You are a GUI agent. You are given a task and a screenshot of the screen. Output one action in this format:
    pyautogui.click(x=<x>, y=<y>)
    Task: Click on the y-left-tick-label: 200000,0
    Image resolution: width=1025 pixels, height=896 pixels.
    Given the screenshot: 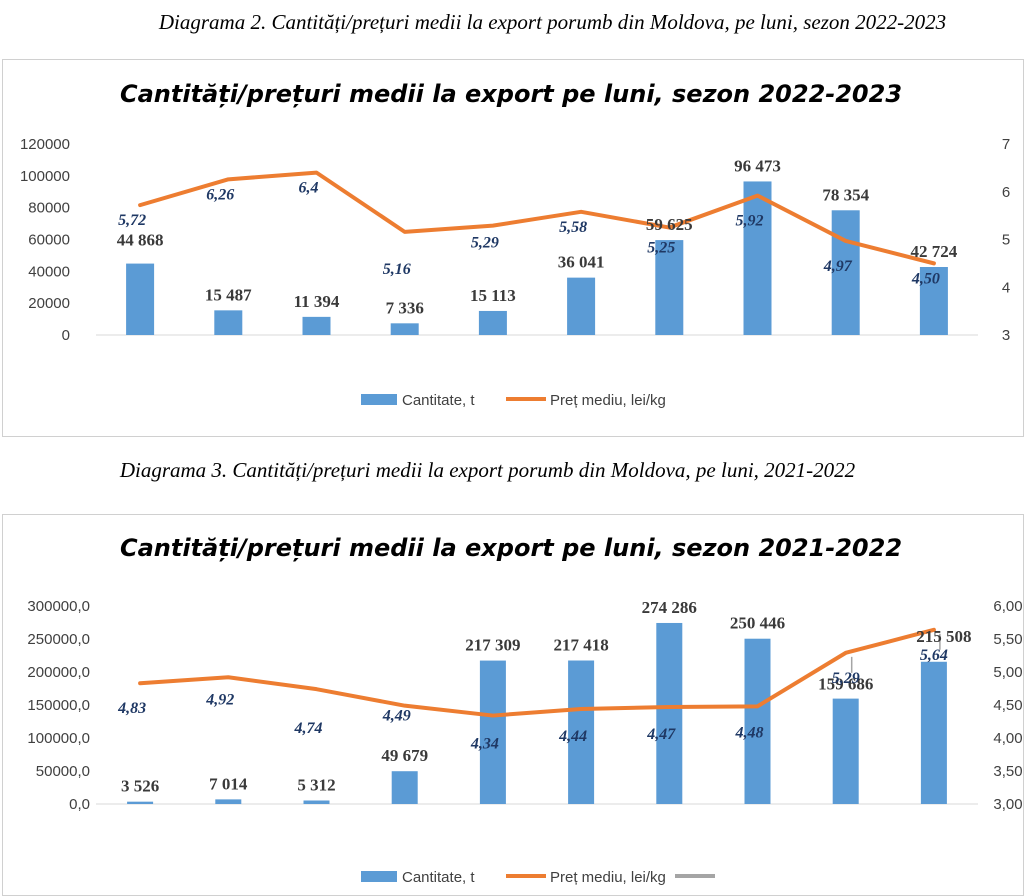 What is the action you would take?
    pyautogui.click(x=58, y=672)
    